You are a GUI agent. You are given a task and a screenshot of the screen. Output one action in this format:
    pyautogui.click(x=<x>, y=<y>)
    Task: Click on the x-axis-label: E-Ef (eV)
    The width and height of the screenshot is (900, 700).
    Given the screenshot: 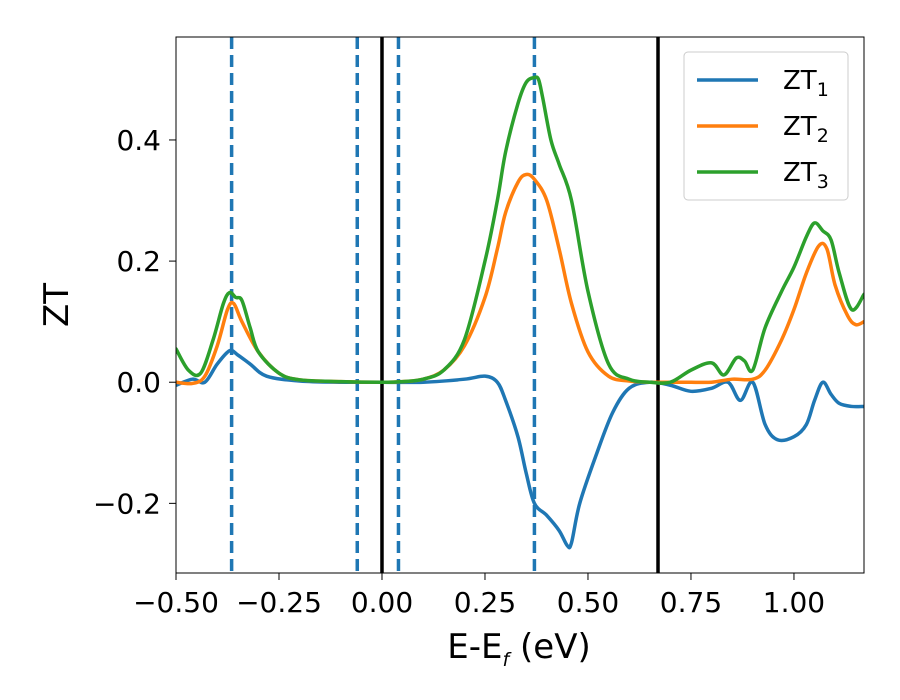 What is the action you would take?
    pyautogui.click(x=518, y=649)
    